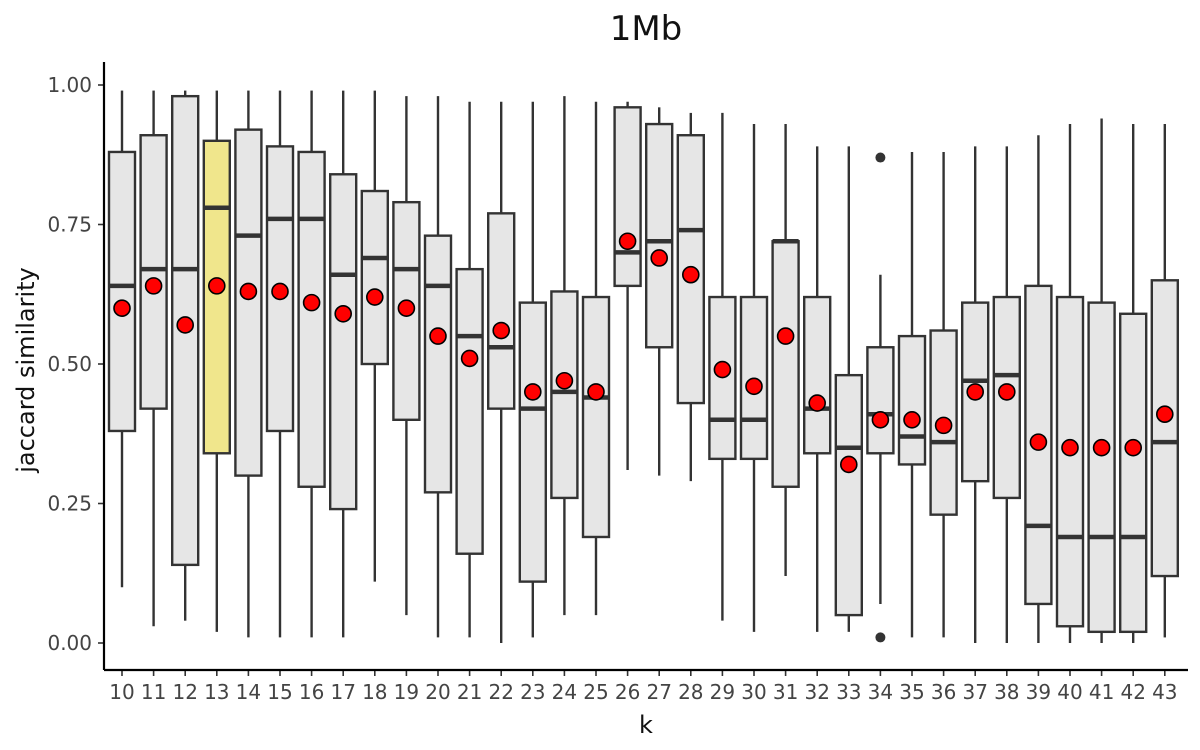  Describe the element at coordinates (153, 692) in the screenshot. I see `x-tick-label: 11` at that location.